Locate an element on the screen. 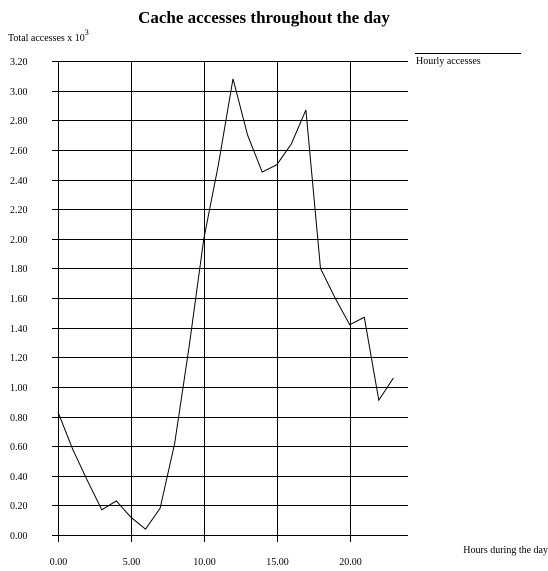 The height and width of the screenshot is (571, 548). x-tick-label: 5.00 is located at coordinates (132, 562).